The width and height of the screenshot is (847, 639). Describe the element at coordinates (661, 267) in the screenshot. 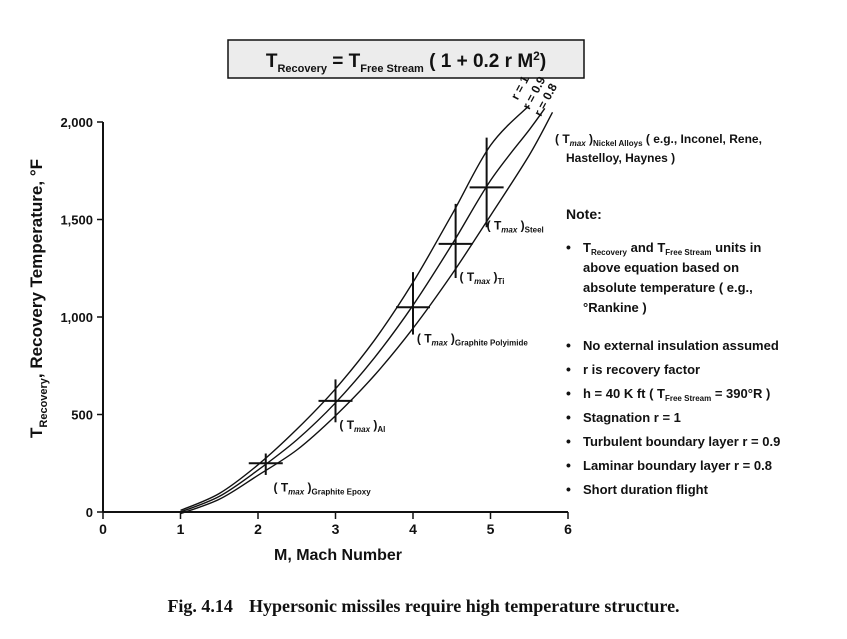

I see `note-text: above equation based on` at that location.